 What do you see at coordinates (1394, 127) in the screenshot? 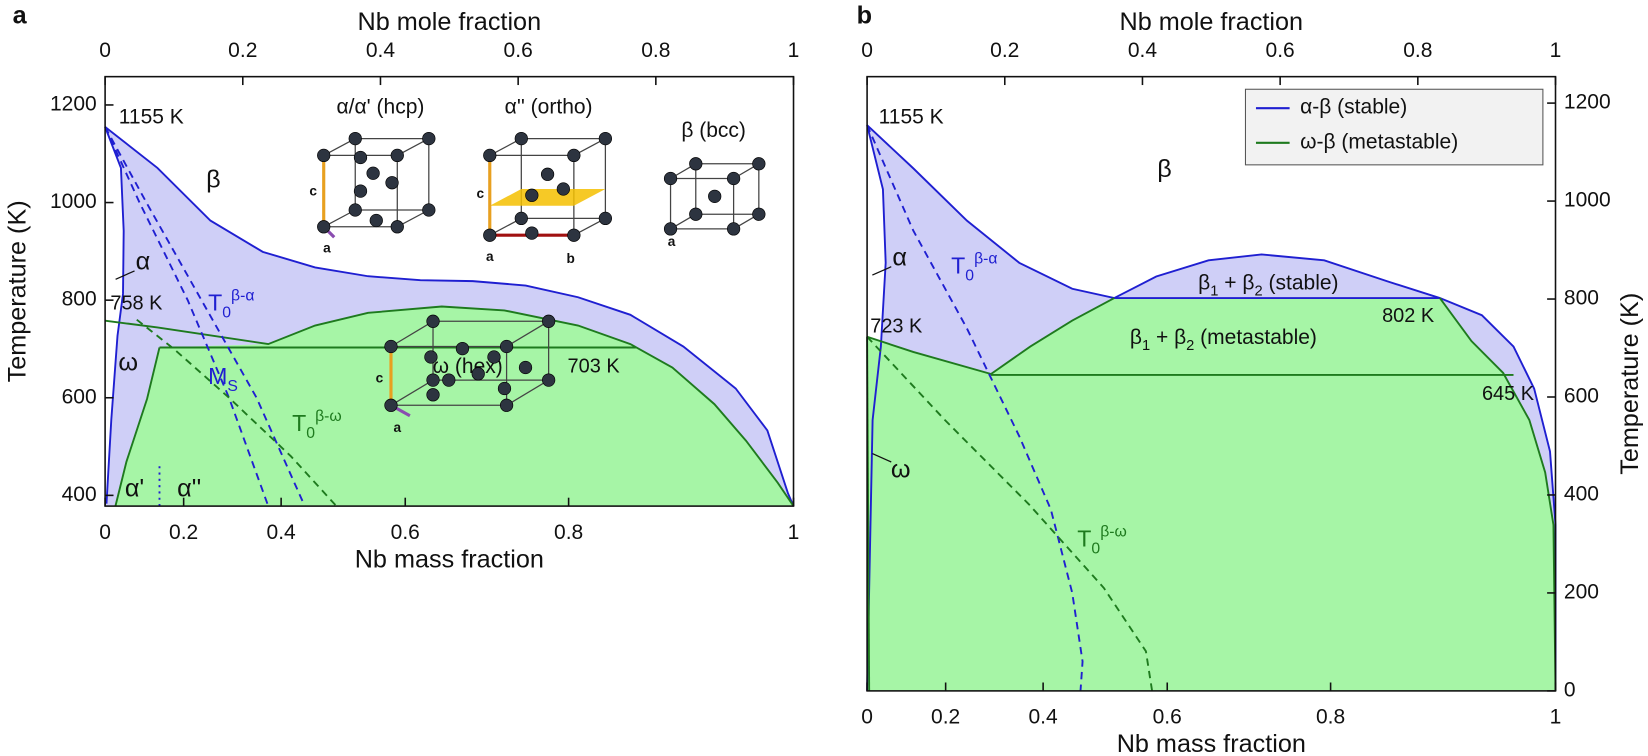
I see `legend-box` at bounding box center [1394, 127].